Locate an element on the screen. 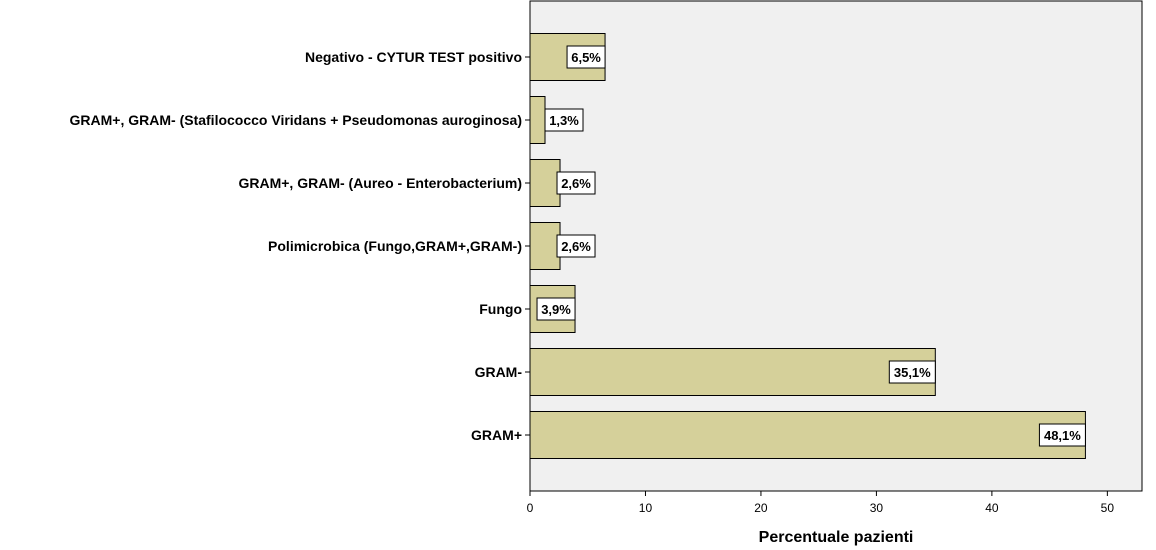 The width and height of the screenshot is (1156, 550). data-label: 1,3% is located at coordinates (564, 120).